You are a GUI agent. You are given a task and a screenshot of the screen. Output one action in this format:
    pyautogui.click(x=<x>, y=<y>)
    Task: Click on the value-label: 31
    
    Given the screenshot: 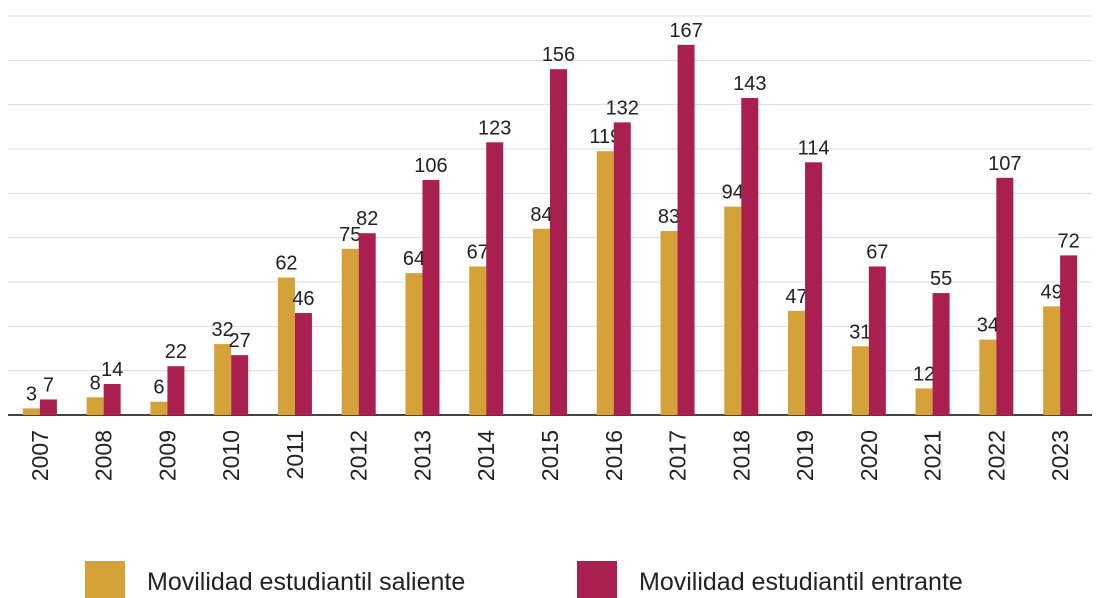 What is the action you would take?
    pyautogui.click(x=860, y=332)
    